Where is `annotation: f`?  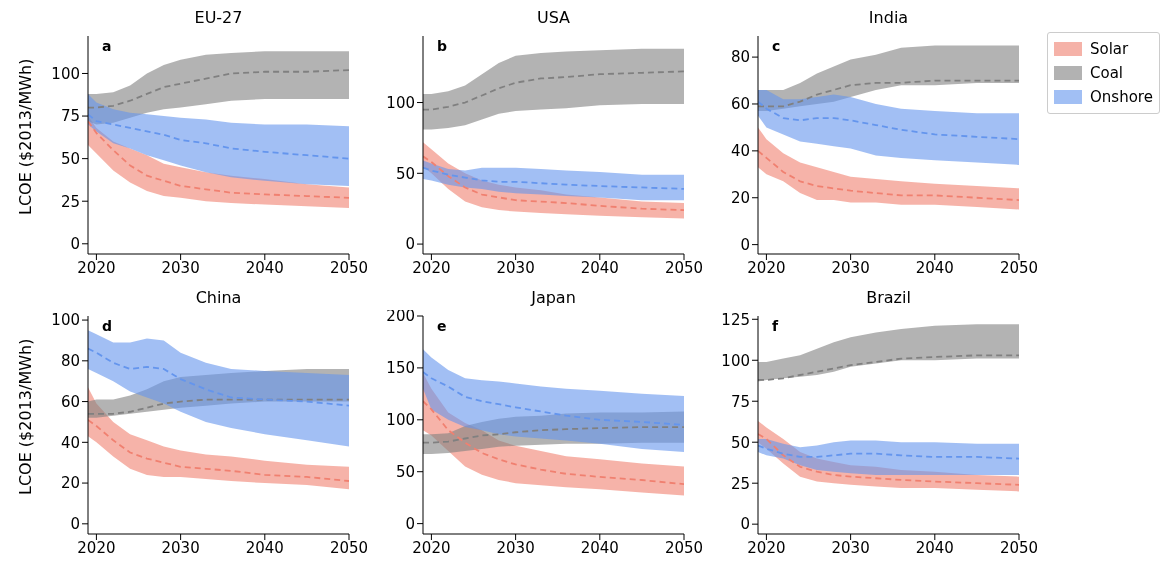 annotation: f is located at coordinates (775, 326).